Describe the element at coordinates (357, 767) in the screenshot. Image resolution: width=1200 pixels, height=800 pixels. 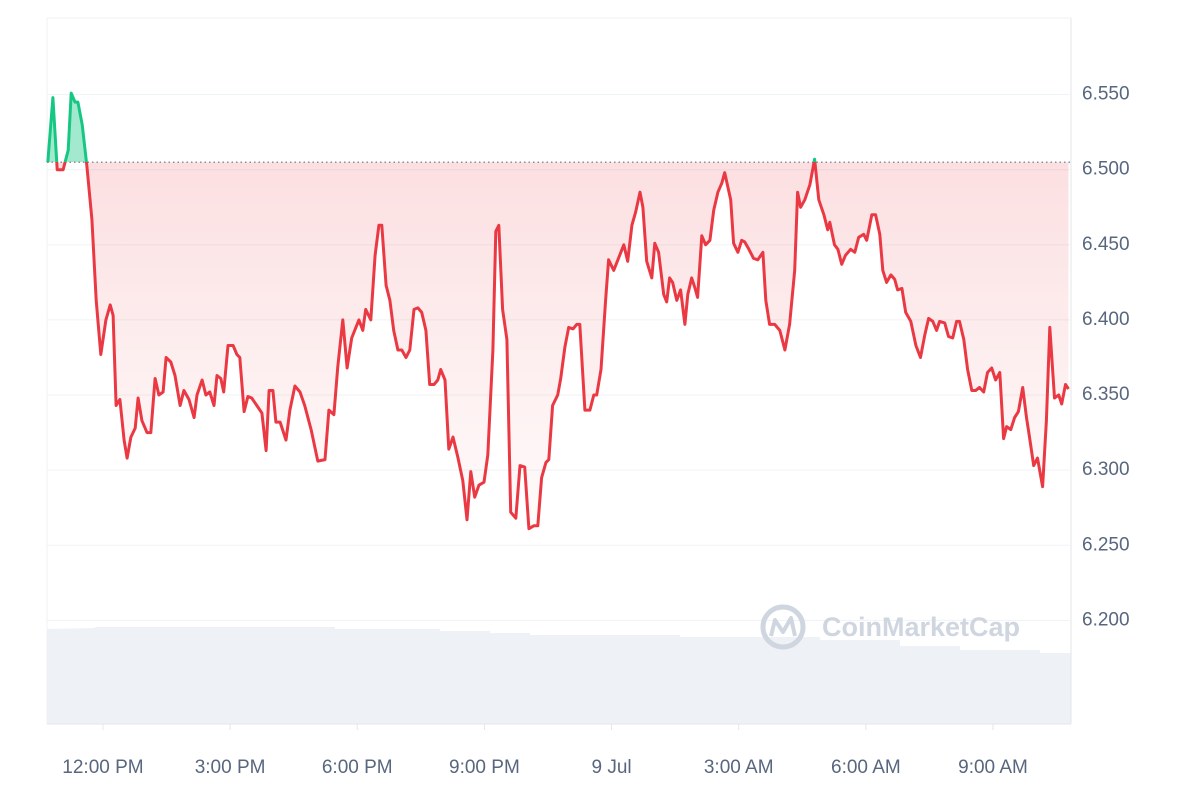
I see `x-tick-label: 6:00 PM` at that location.